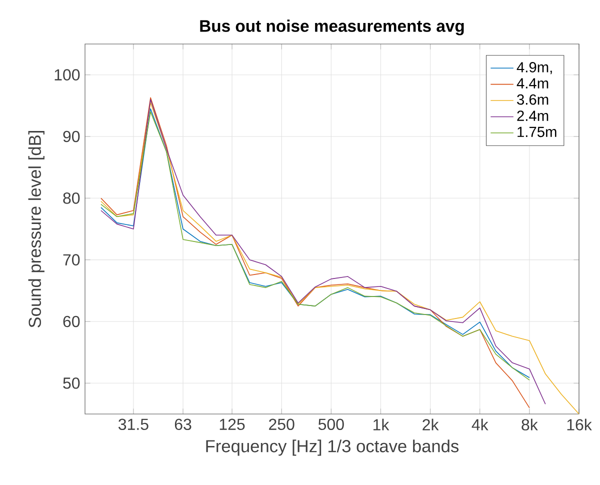 The height and width of the screenshot is (485, 600). What do you see at coordinates (71, 260) in the screenshot?
I see `y-tick-label: 70` at bounding box center [71, 260].